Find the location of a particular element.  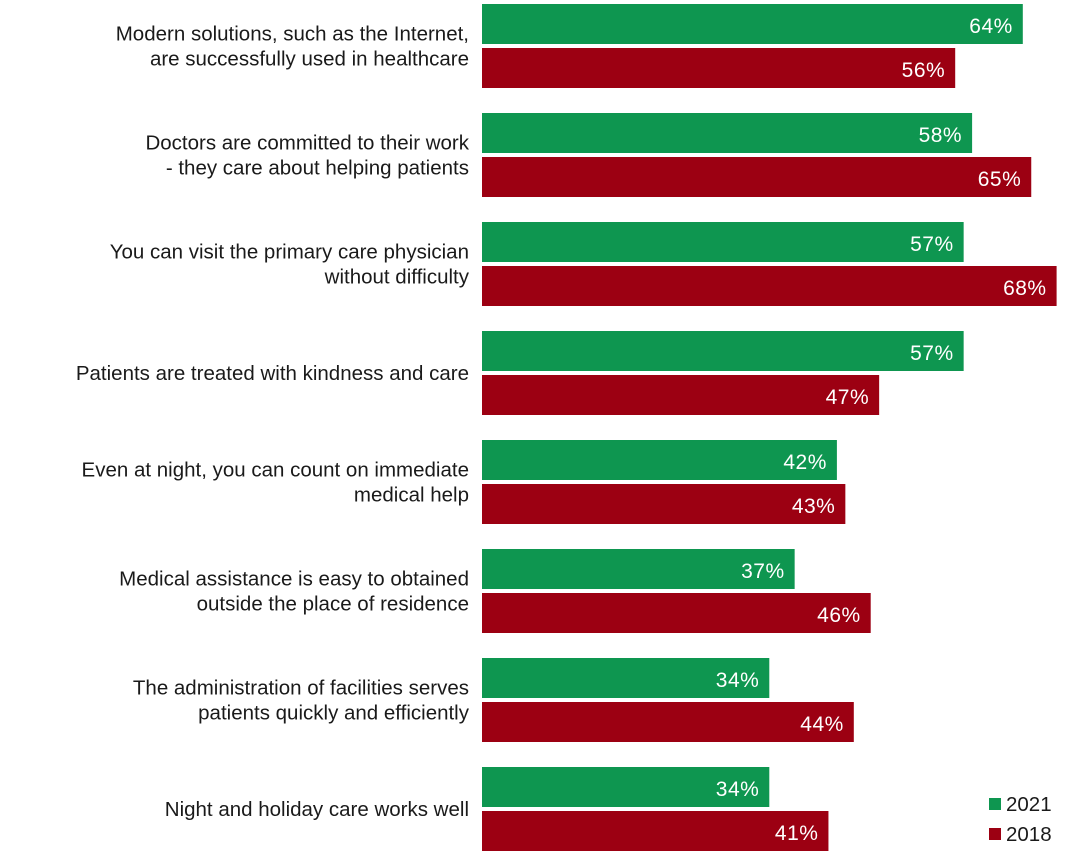

category-label: Night and holiday care works well is located at coordinates (317, 809).